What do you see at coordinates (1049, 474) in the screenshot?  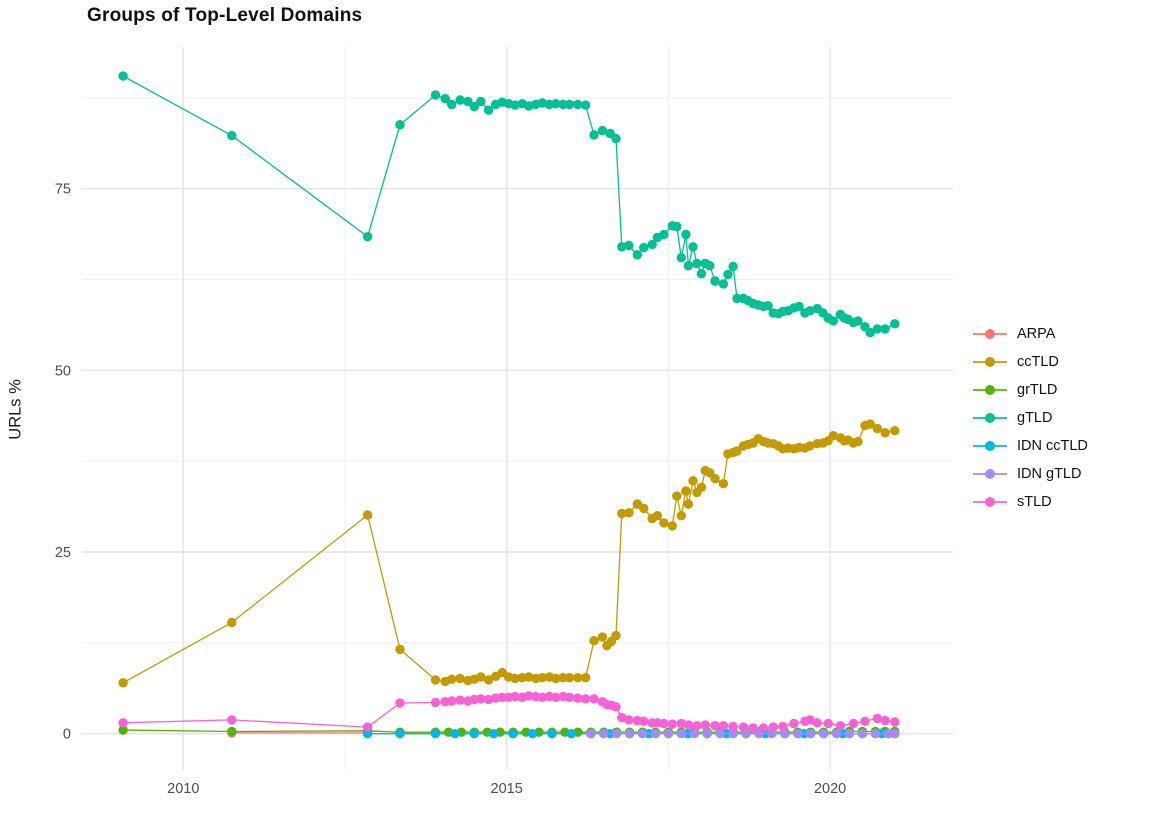 I see `legend-label: IDN gTLD` at bounding box center [1049, 474].